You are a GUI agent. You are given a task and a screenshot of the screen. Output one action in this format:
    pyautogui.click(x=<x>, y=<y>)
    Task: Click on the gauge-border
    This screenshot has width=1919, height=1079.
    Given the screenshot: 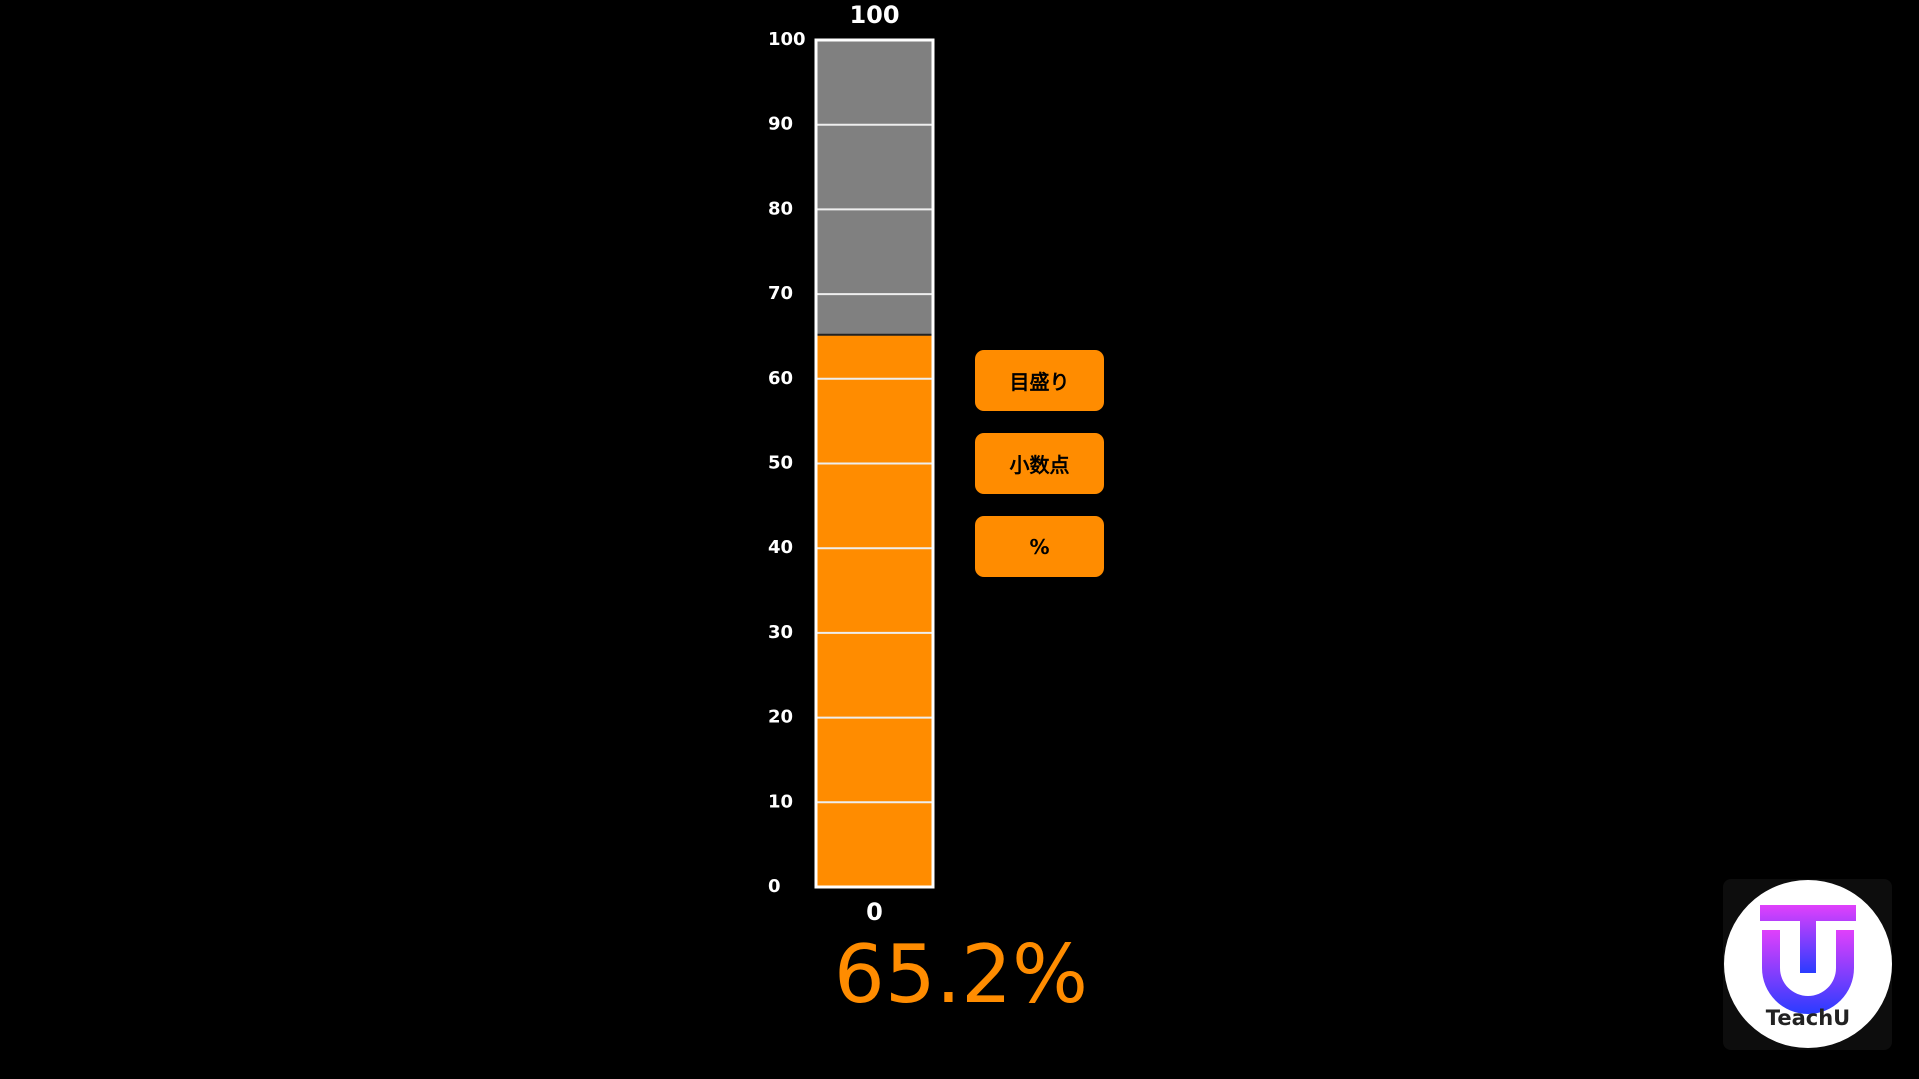 What is the action you would take?
    pyautogui.click(x=874, y=463)
    